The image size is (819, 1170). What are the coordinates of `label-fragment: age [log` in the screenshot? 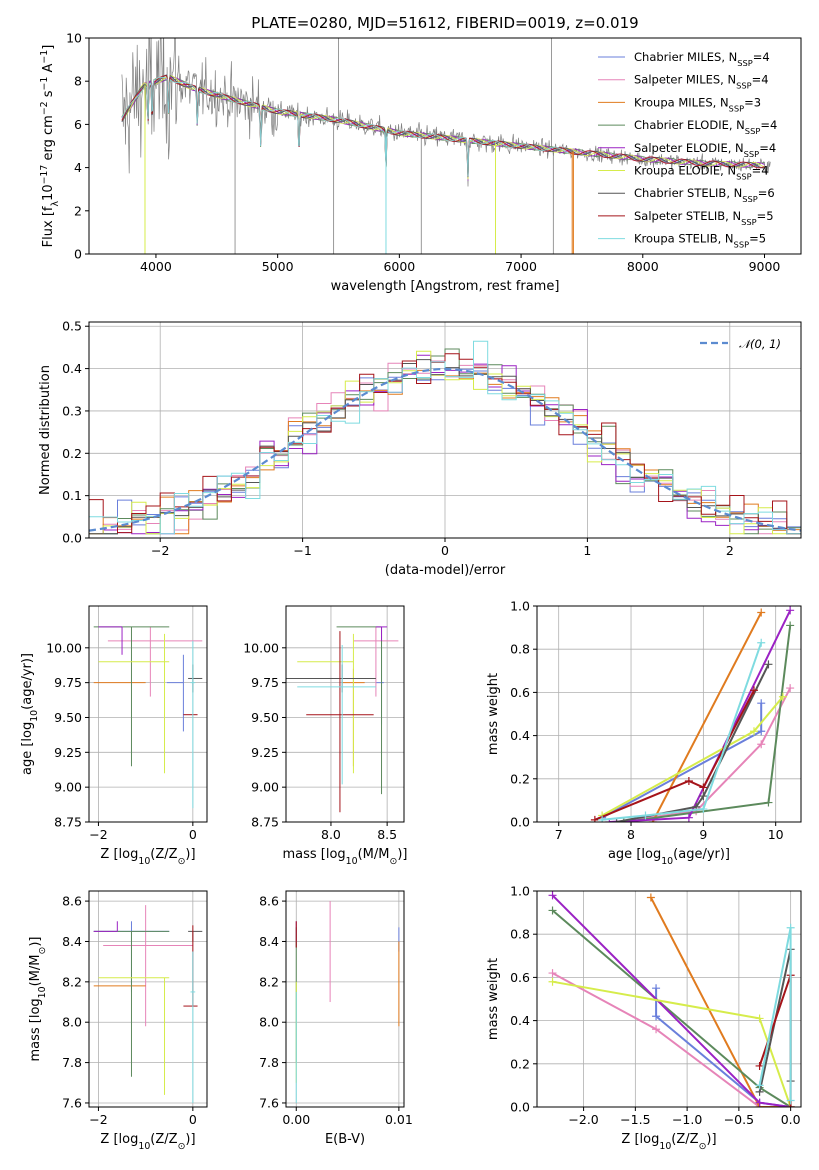 It's located at (634, 854).